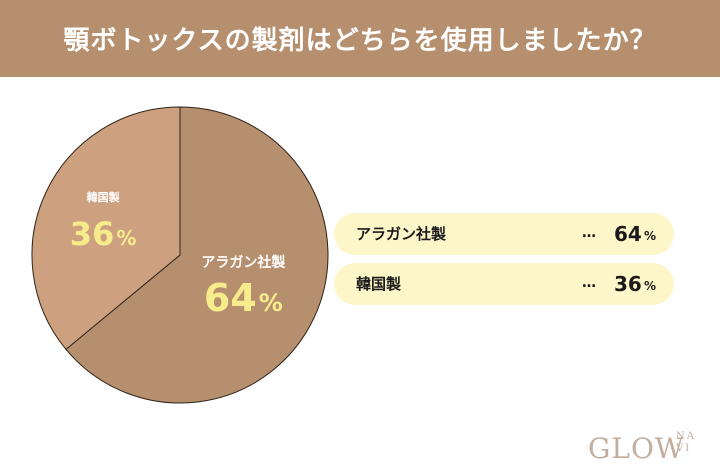  Describe the element at coordinates (628, 234) in the screenshot. I see `legend-value: 64` at that location.